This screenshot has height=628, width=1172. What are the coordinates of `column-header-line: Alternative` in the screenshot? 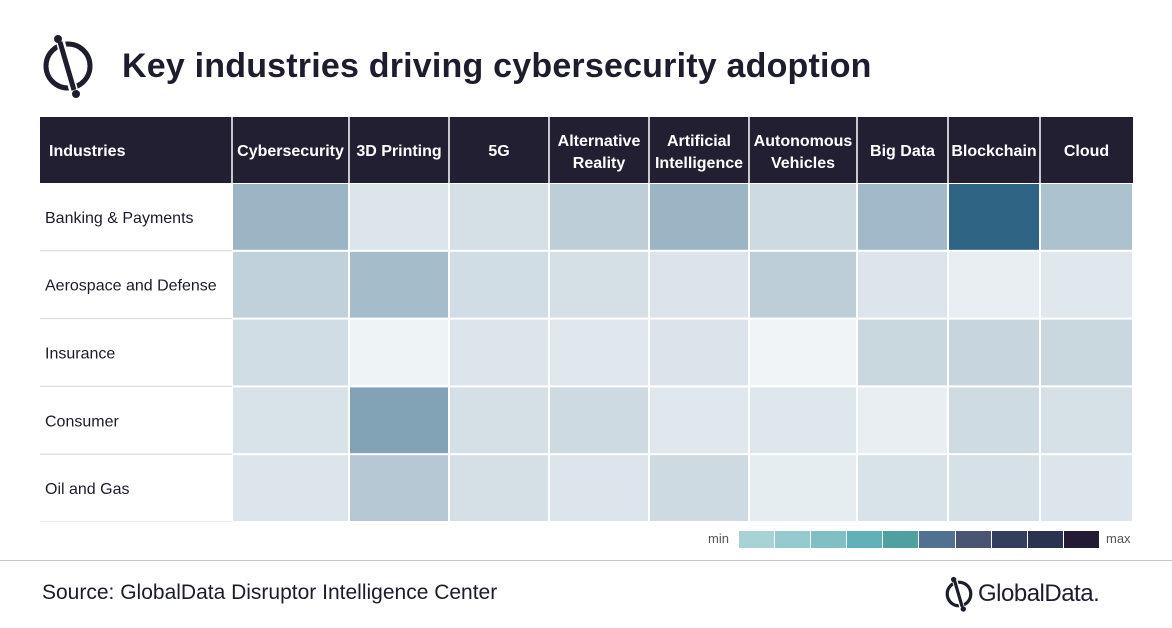 It's located at (599, 141).